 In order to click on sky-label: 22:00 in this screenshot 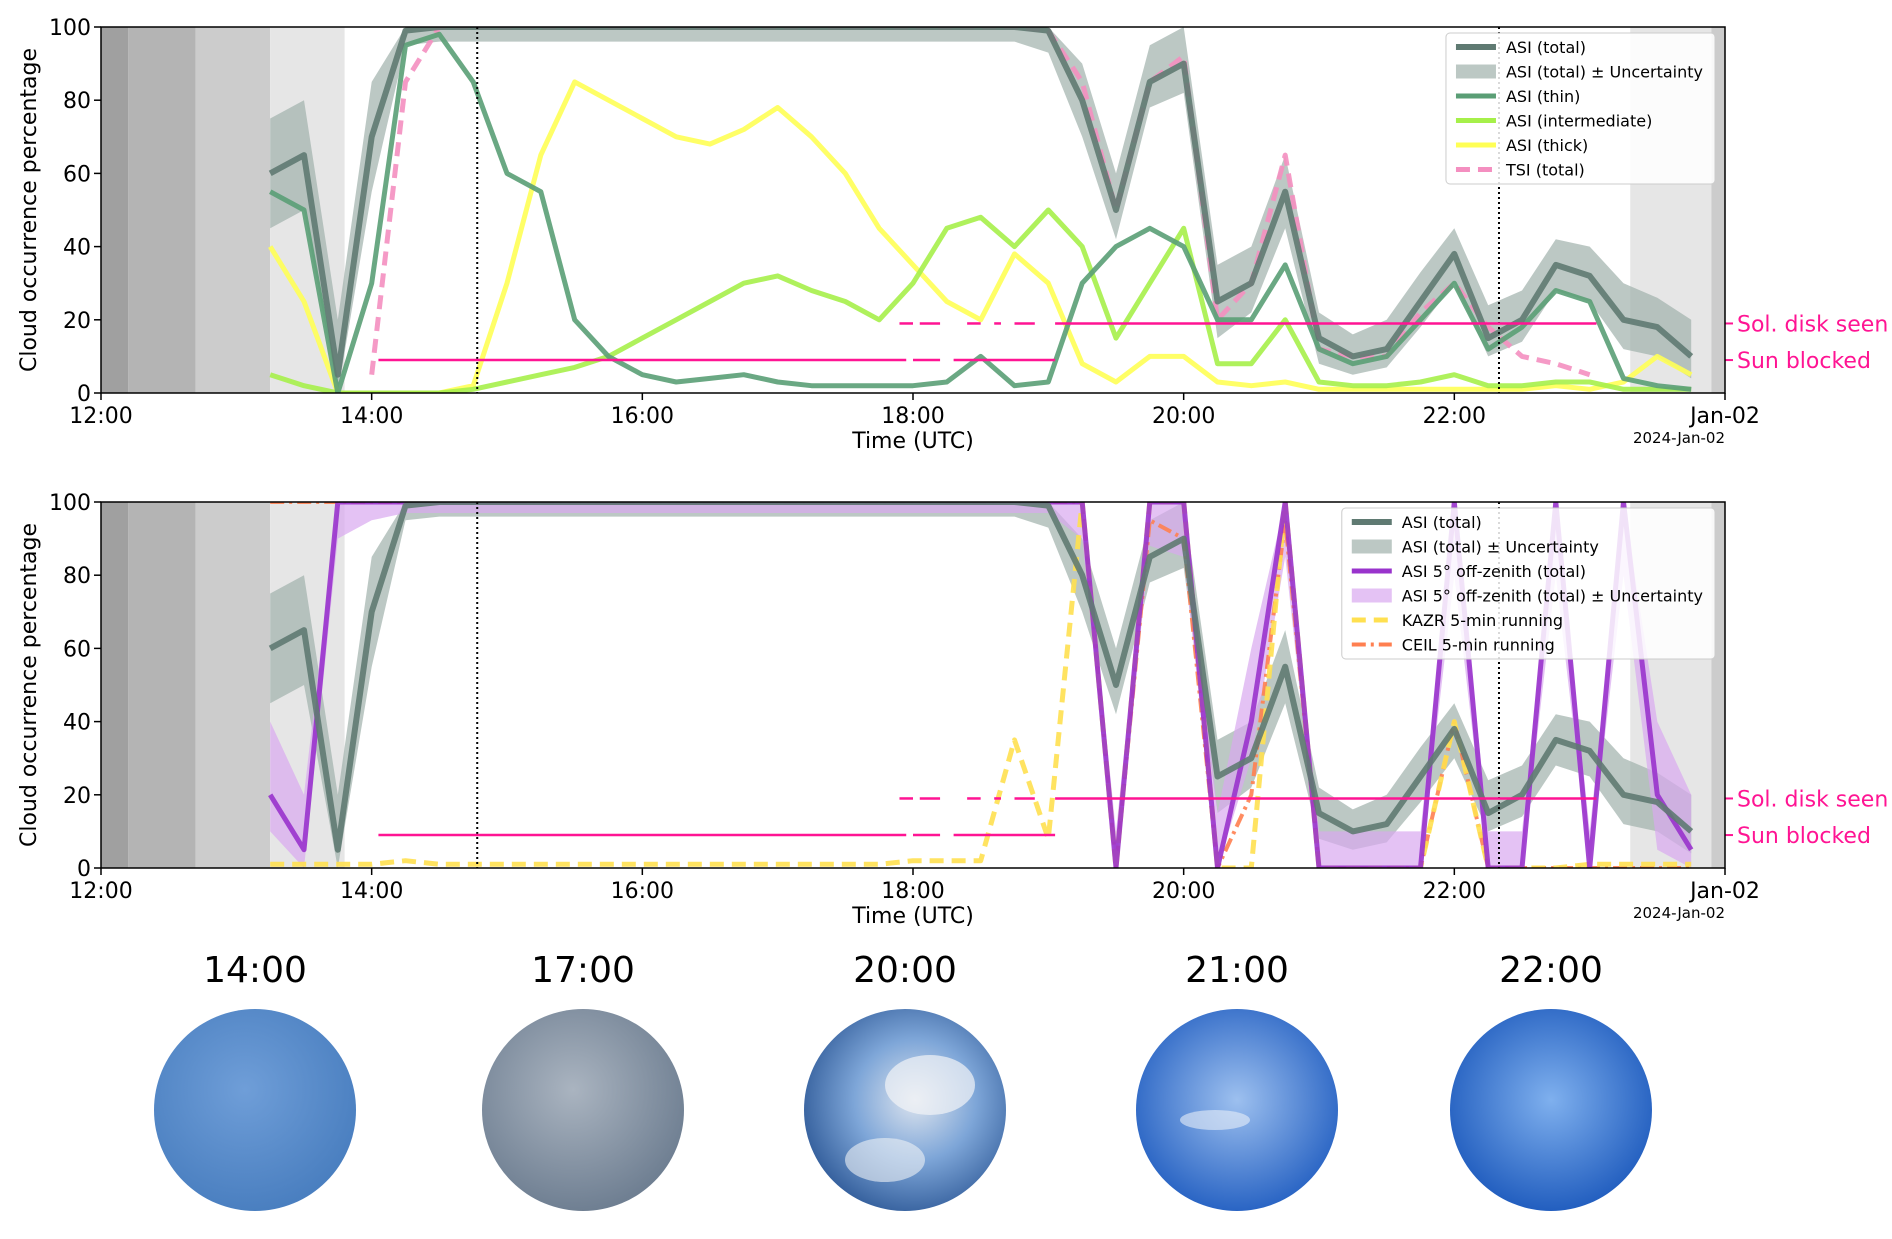, I will do `click(1551, 970)`.